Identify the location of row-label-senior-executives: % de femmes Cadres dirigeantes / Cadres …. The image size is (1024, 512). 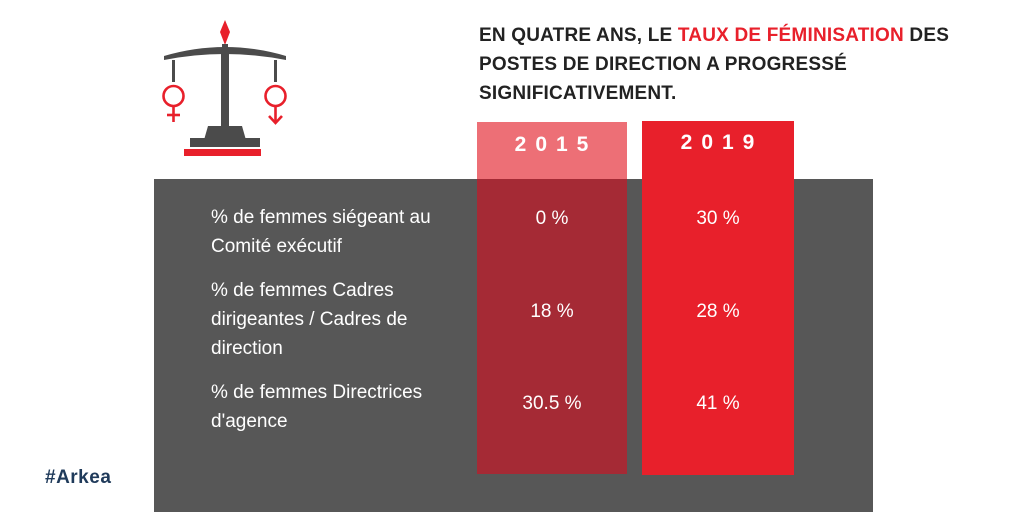
(309, 319).